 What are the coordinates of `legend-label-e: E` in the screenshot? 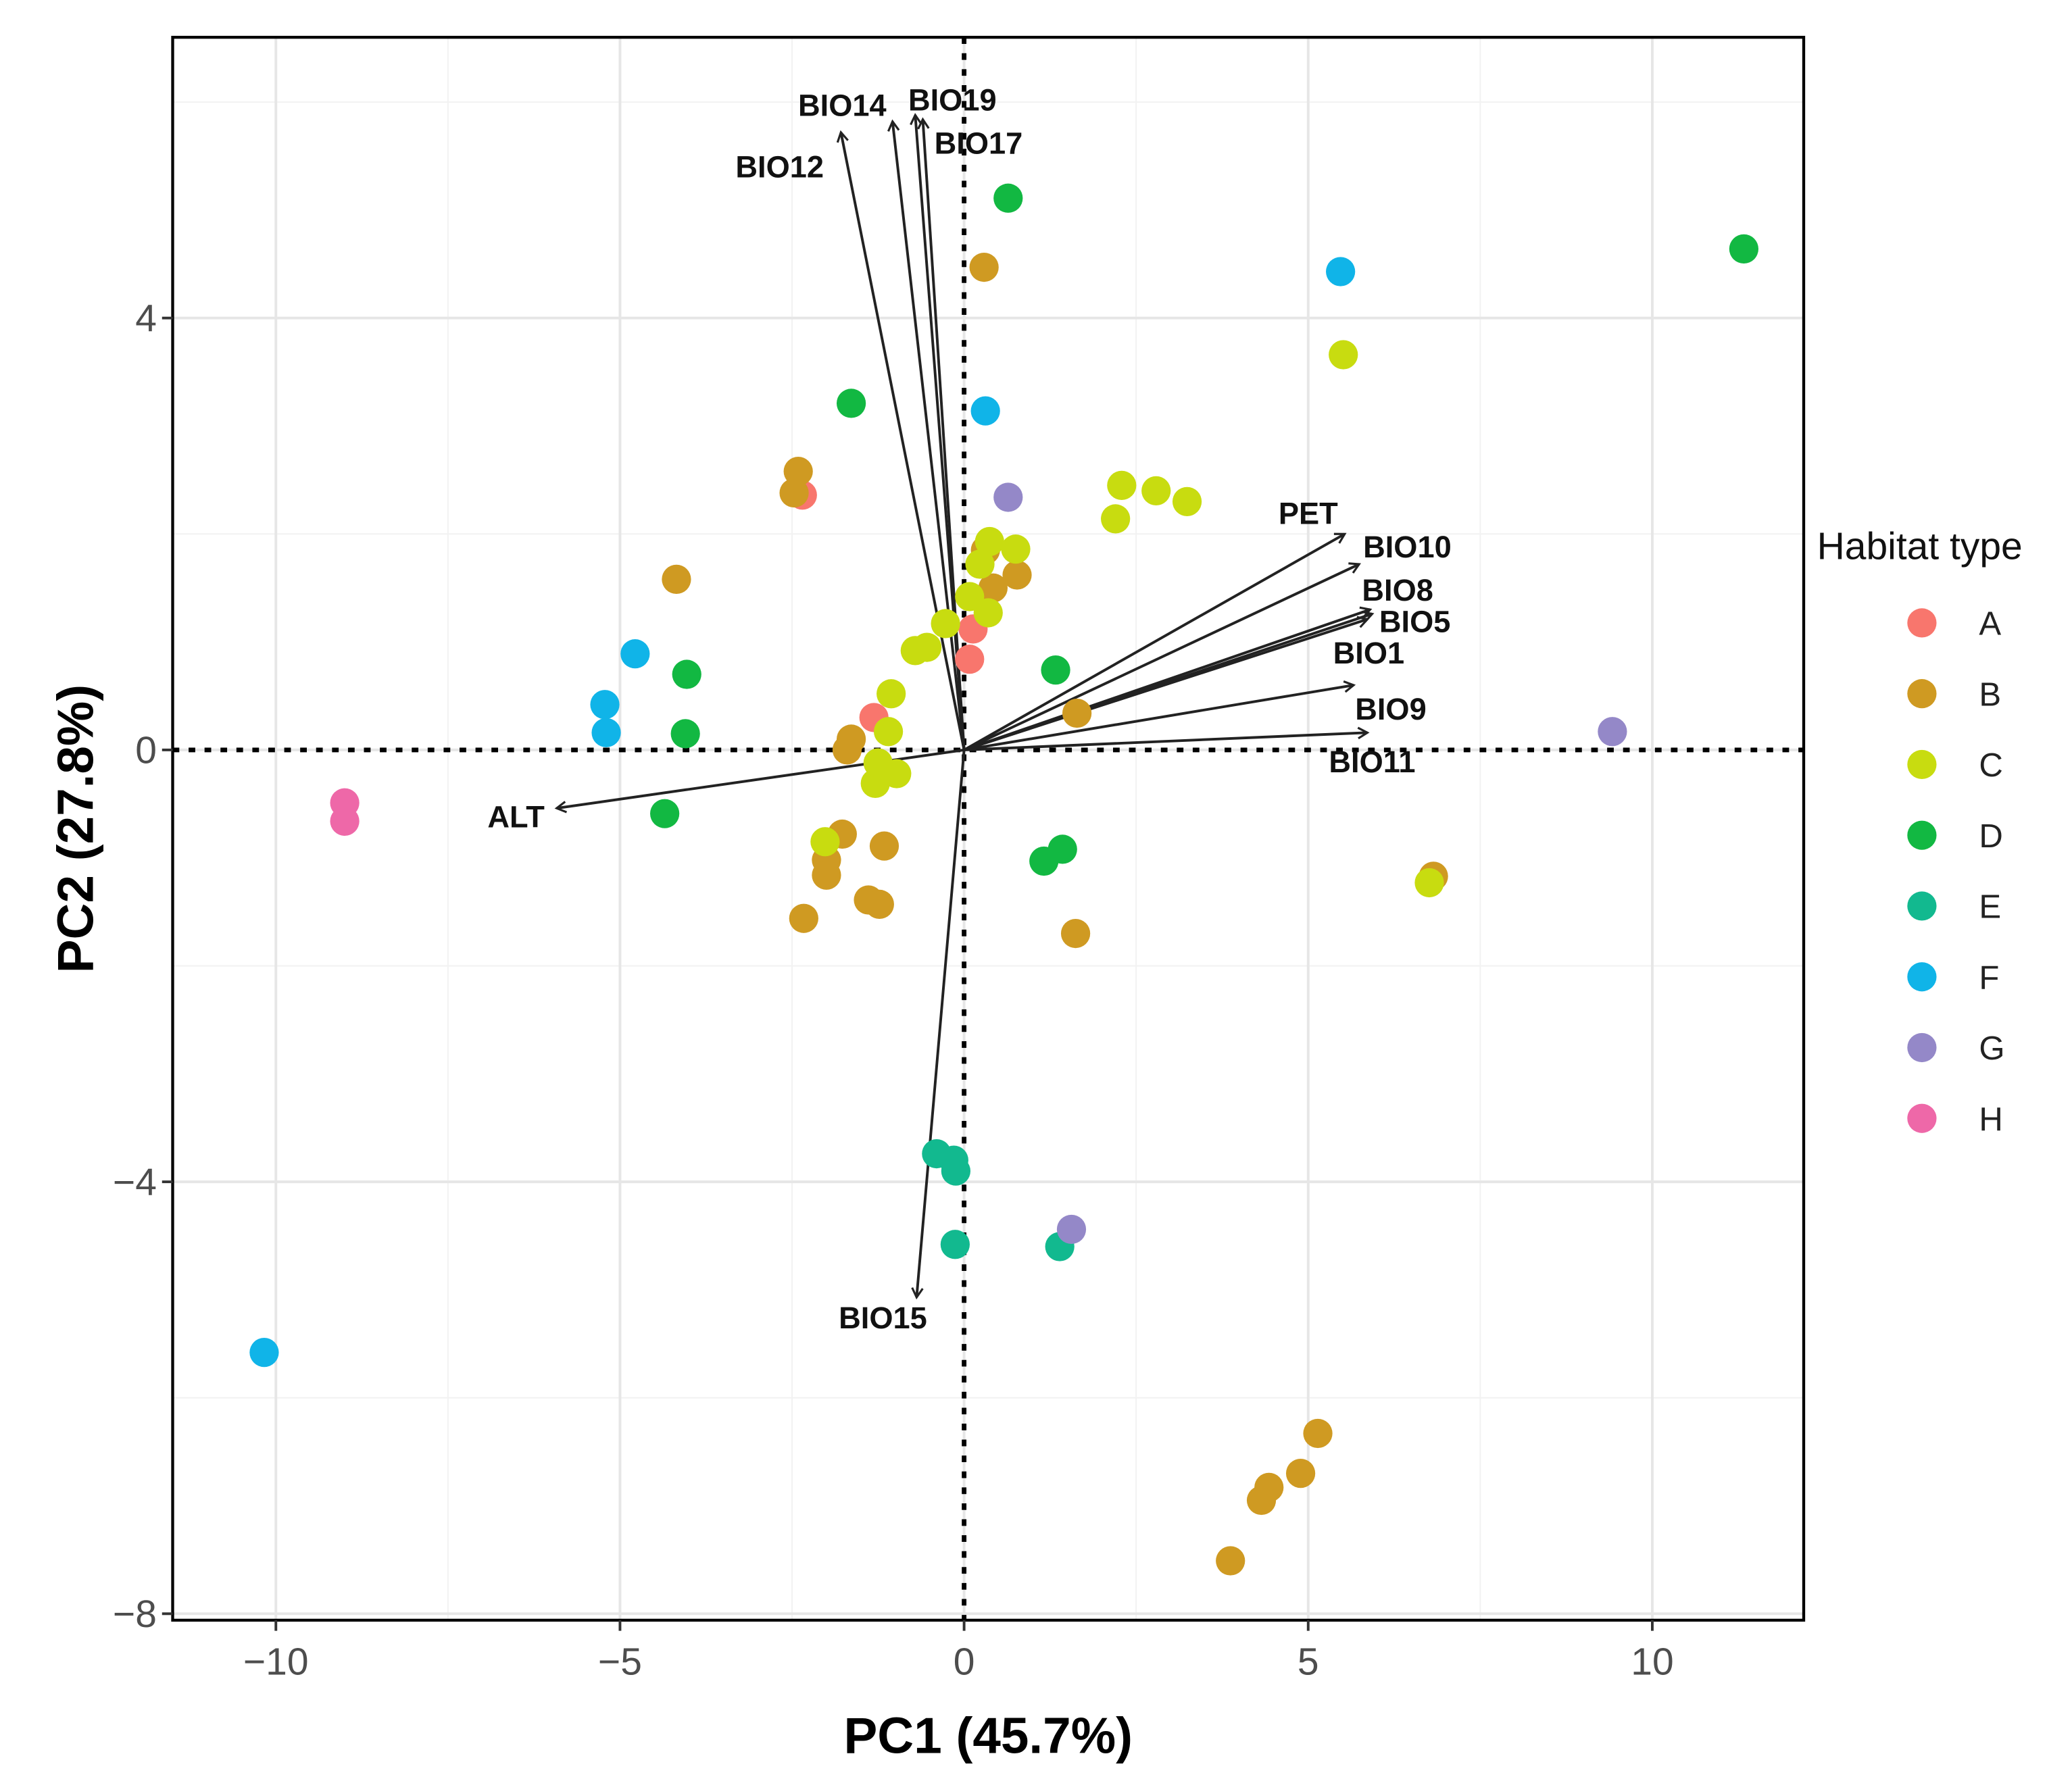 It's located at (1990, 907).